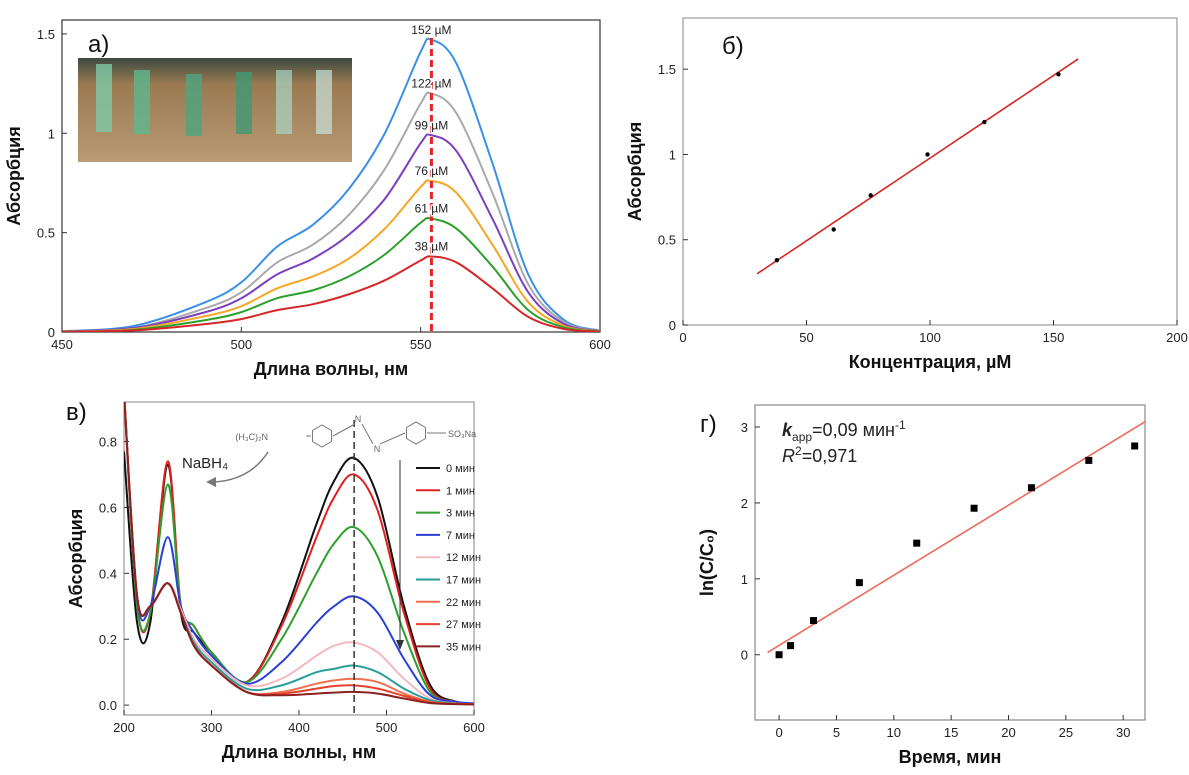 The image size is (1189, 775). Describe the element at coordinates (421, 344) in the screenshot. I see `x-tick-label: 550` at that location.